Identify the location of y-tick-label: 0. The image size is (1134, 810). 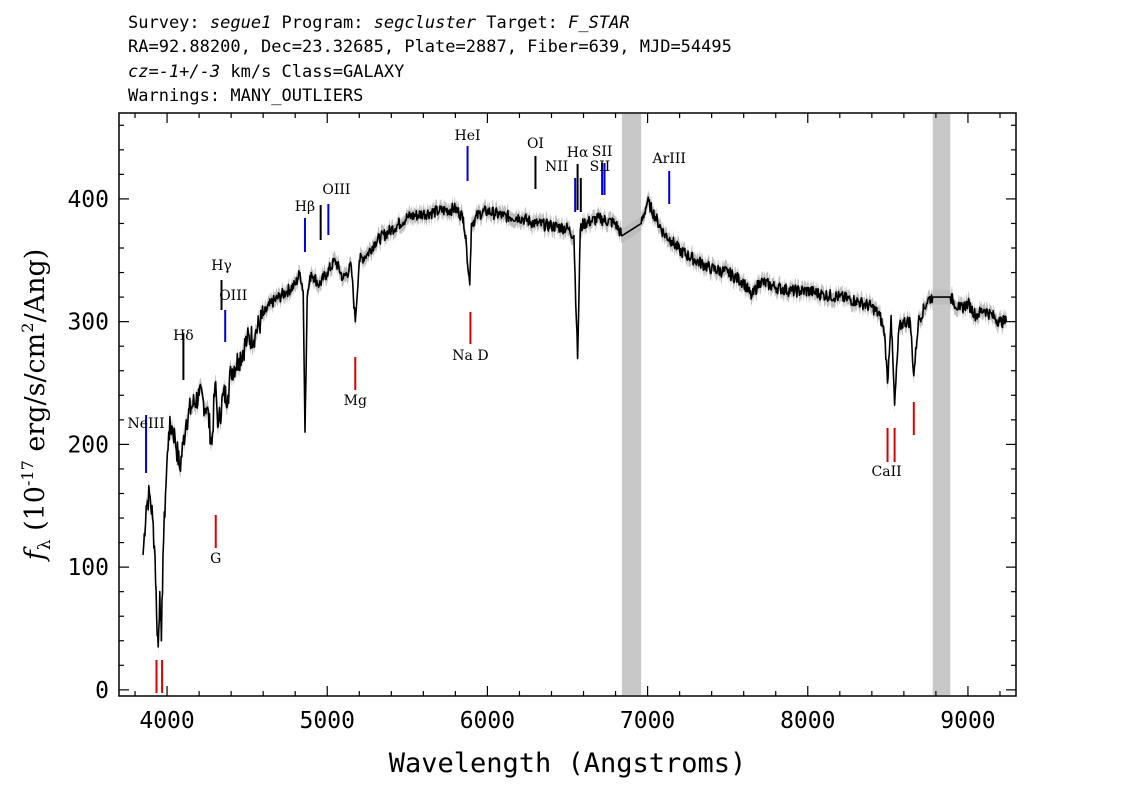
(102, 691).